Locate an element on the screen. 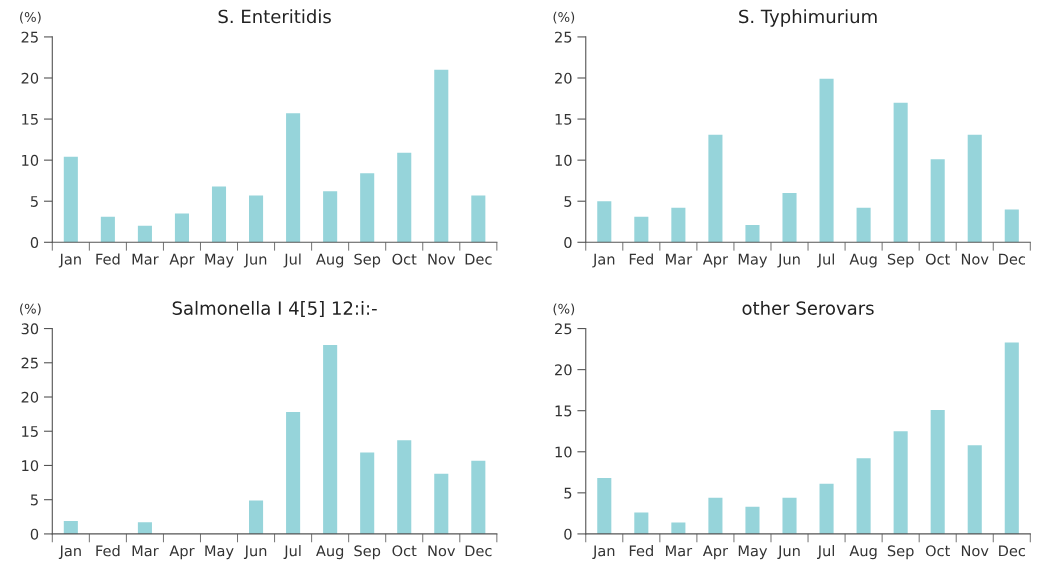  y-tick-label: 30 is located at coordinates (30, 329).